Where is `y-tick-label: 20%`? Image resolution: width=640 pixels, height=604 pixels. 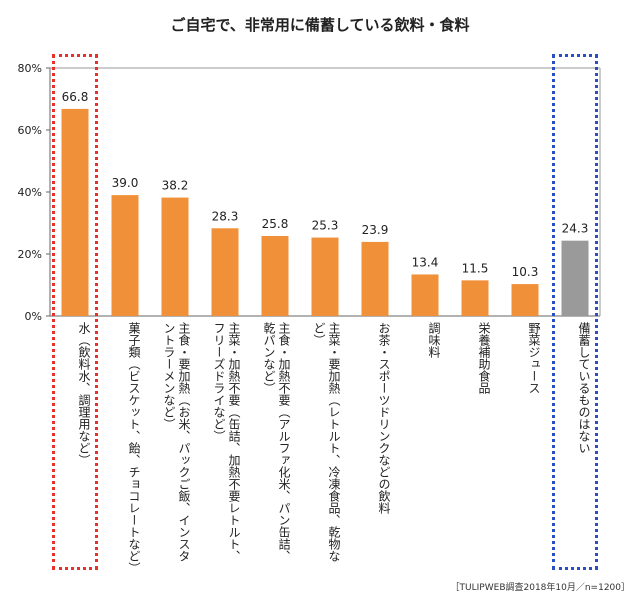 y-tick-label: 20% is located at coordinates (30, 254).